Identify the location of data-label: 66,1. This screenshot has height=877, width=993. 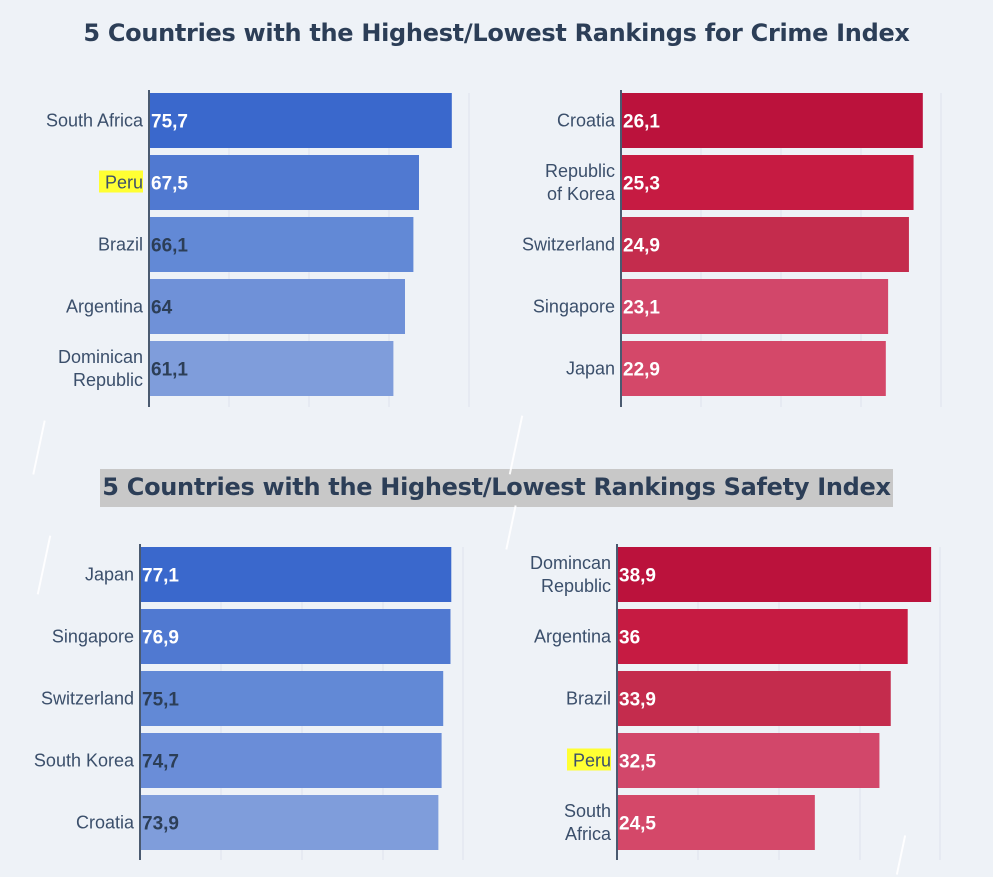
(169, 246).